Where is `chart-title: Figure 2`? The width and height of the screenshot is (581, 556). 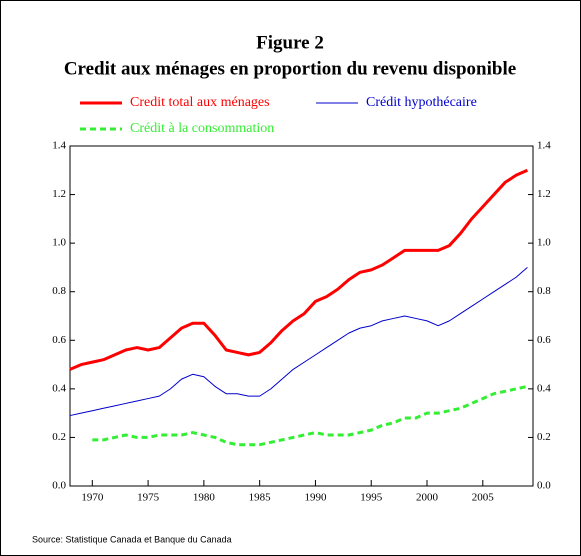 chart-title: Figure 2 is located at coordinates (290, 42).